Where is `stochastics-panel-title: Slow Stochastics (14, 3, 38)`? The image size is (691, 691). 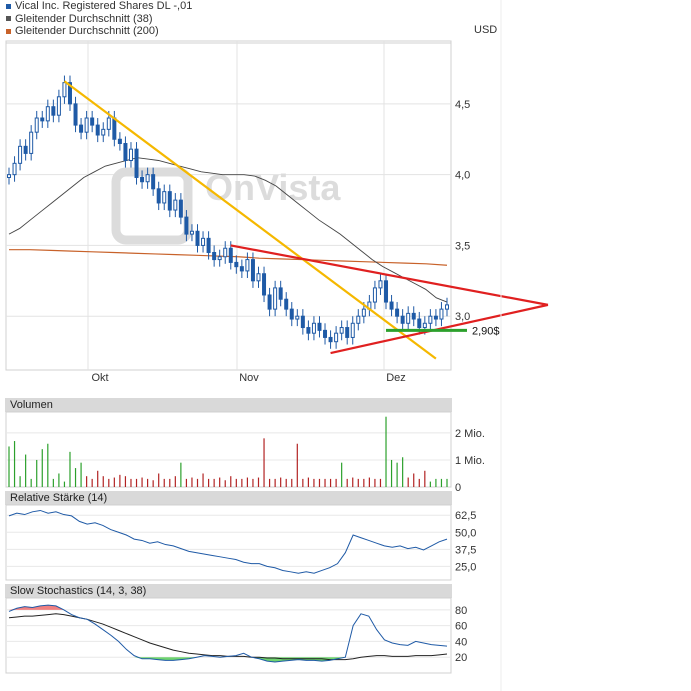 stochastics-panel-title: Slow Stochastics (14, 3, 38) is located at coordinates (228, 591).